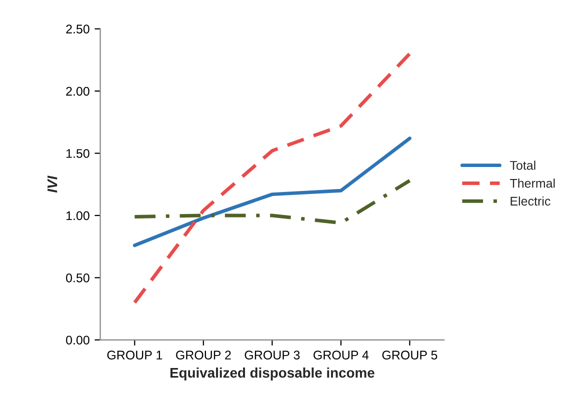 The width and height of the screenshot is (573, 412). I want to click on legend-label: Electric, so click(530, 201).